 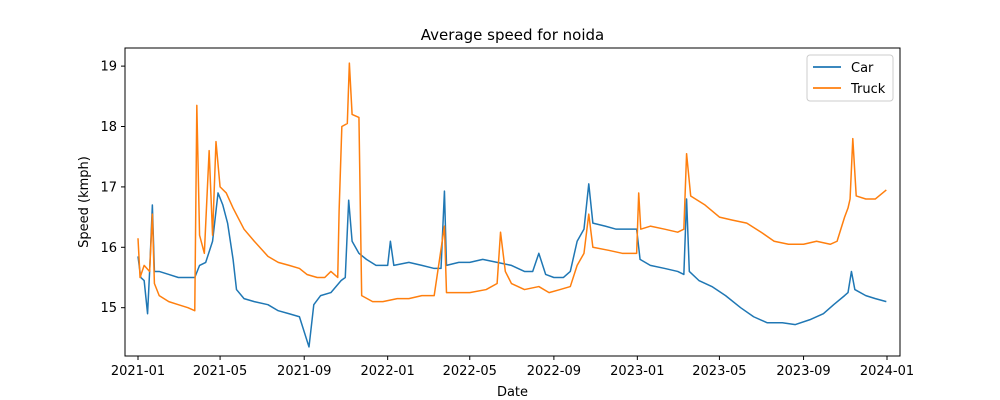 What do you see at coordinates (512, 392) in the screenshot?
I see `x-axis-label: Date` at bounding box center [512, 392].